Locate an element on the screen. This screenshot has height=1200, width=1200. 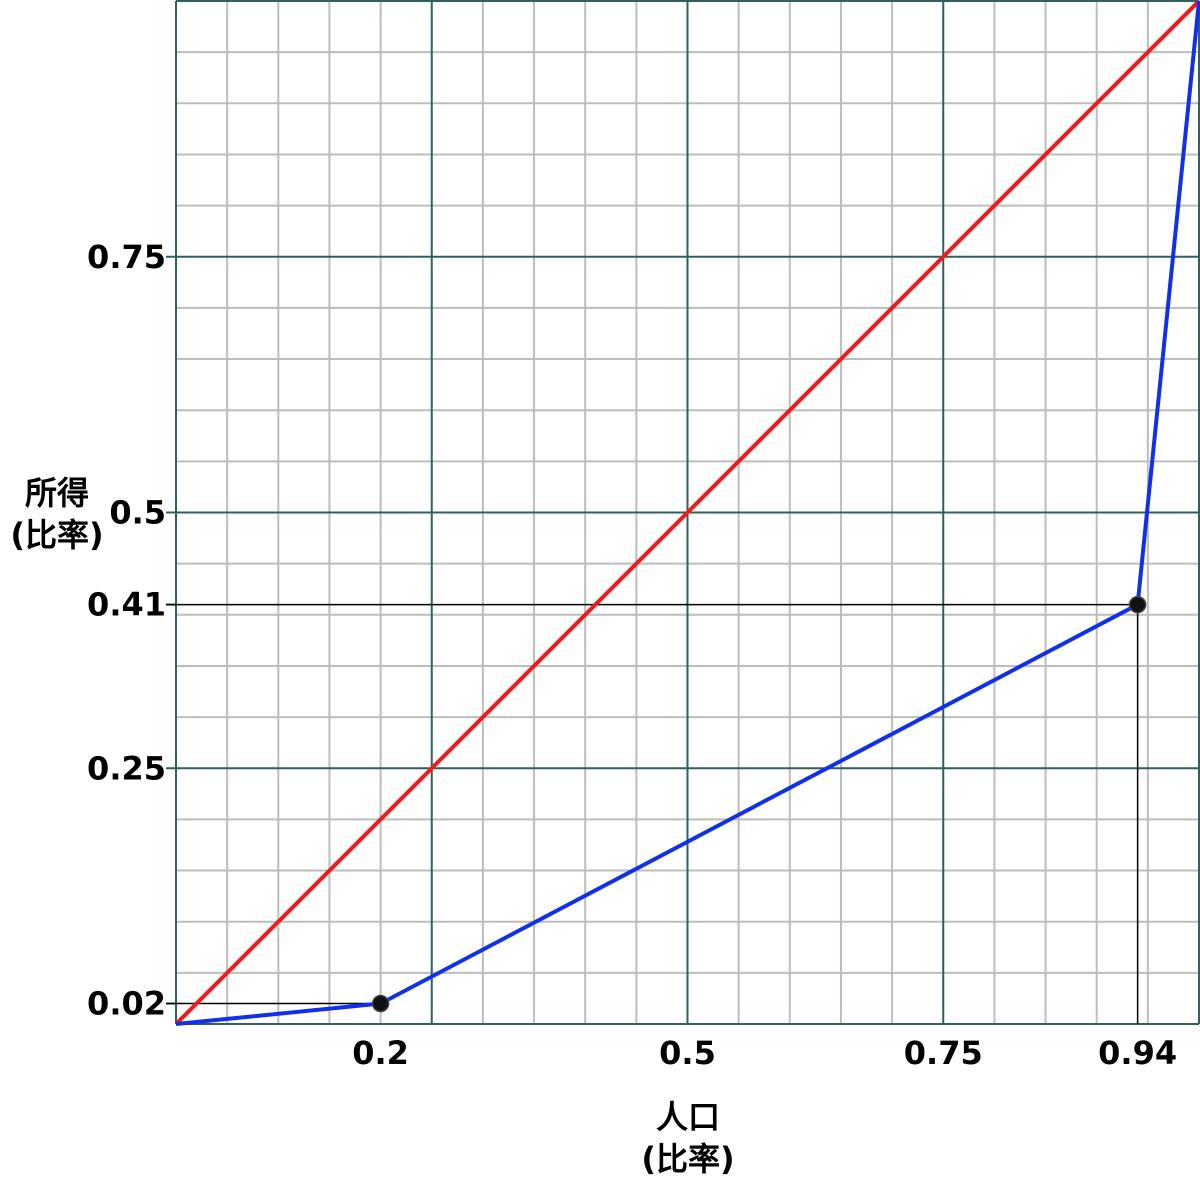
y-axis-title-line1: 所得 is located at coordinates (57, 493).